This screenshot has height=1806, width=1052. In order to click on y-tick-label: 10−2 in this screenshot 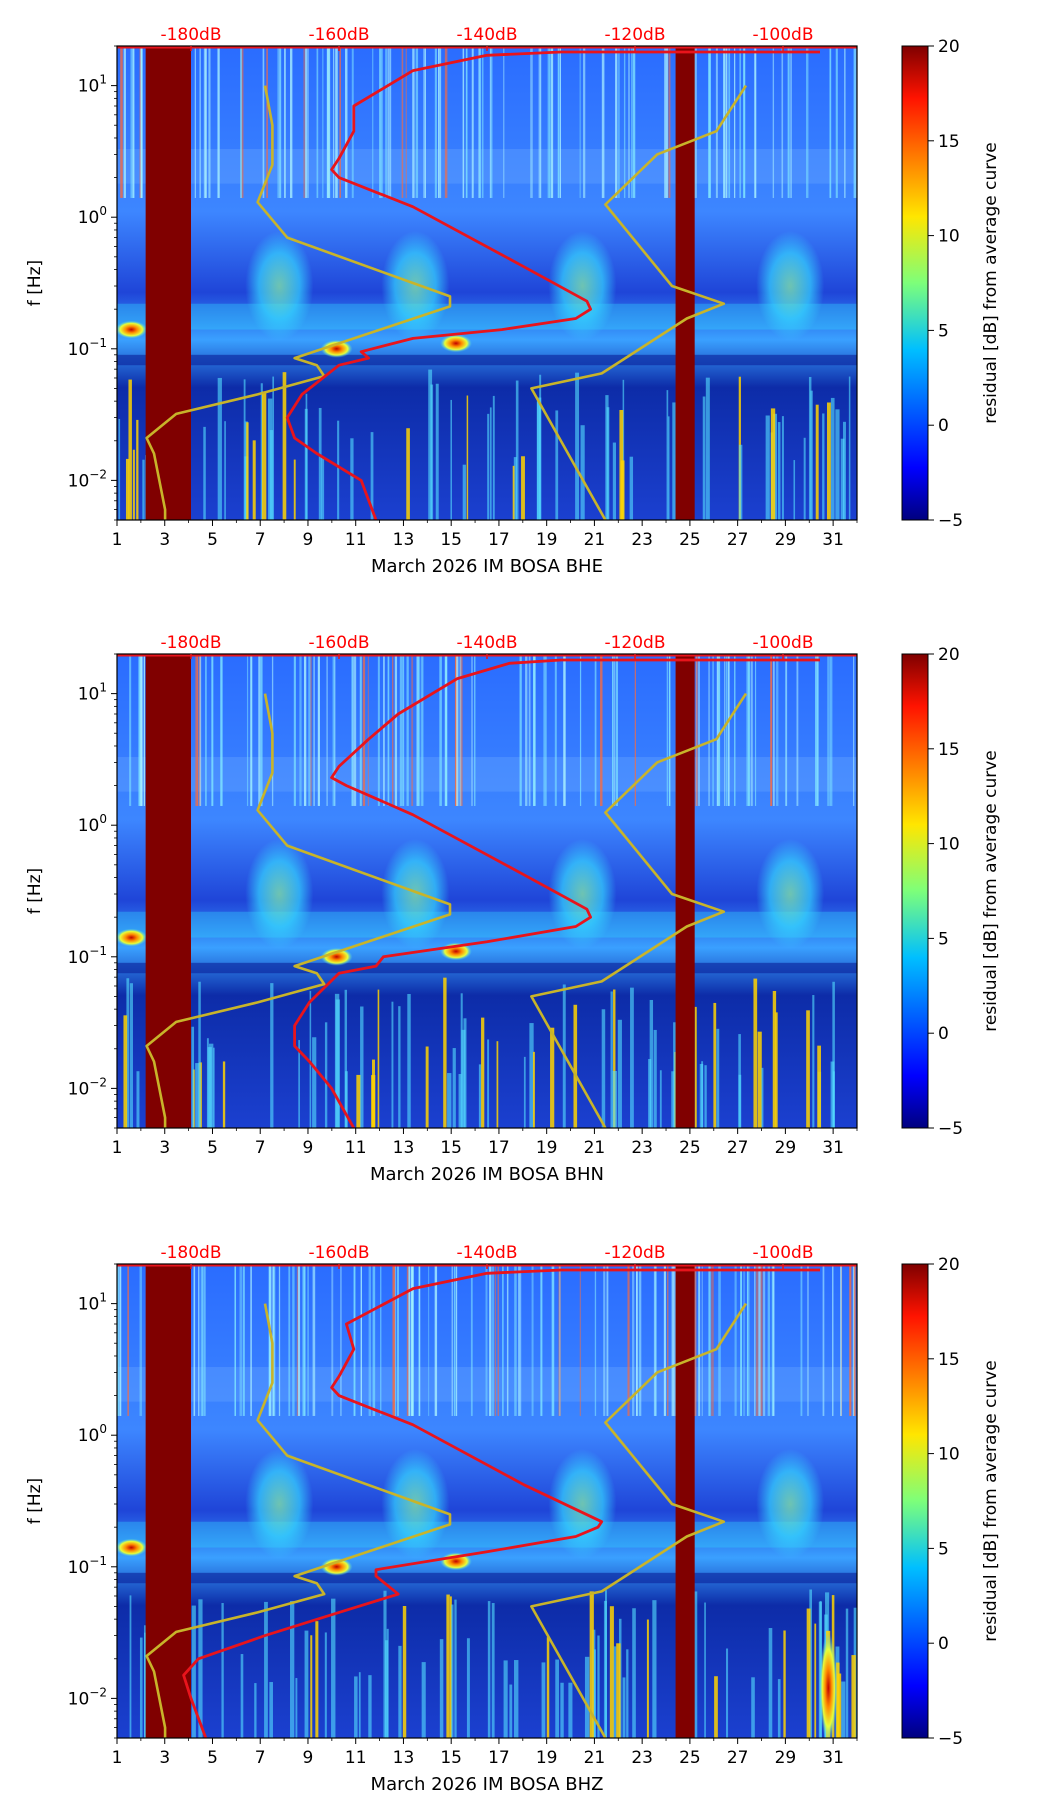, I will do `click(87, 1697)`.